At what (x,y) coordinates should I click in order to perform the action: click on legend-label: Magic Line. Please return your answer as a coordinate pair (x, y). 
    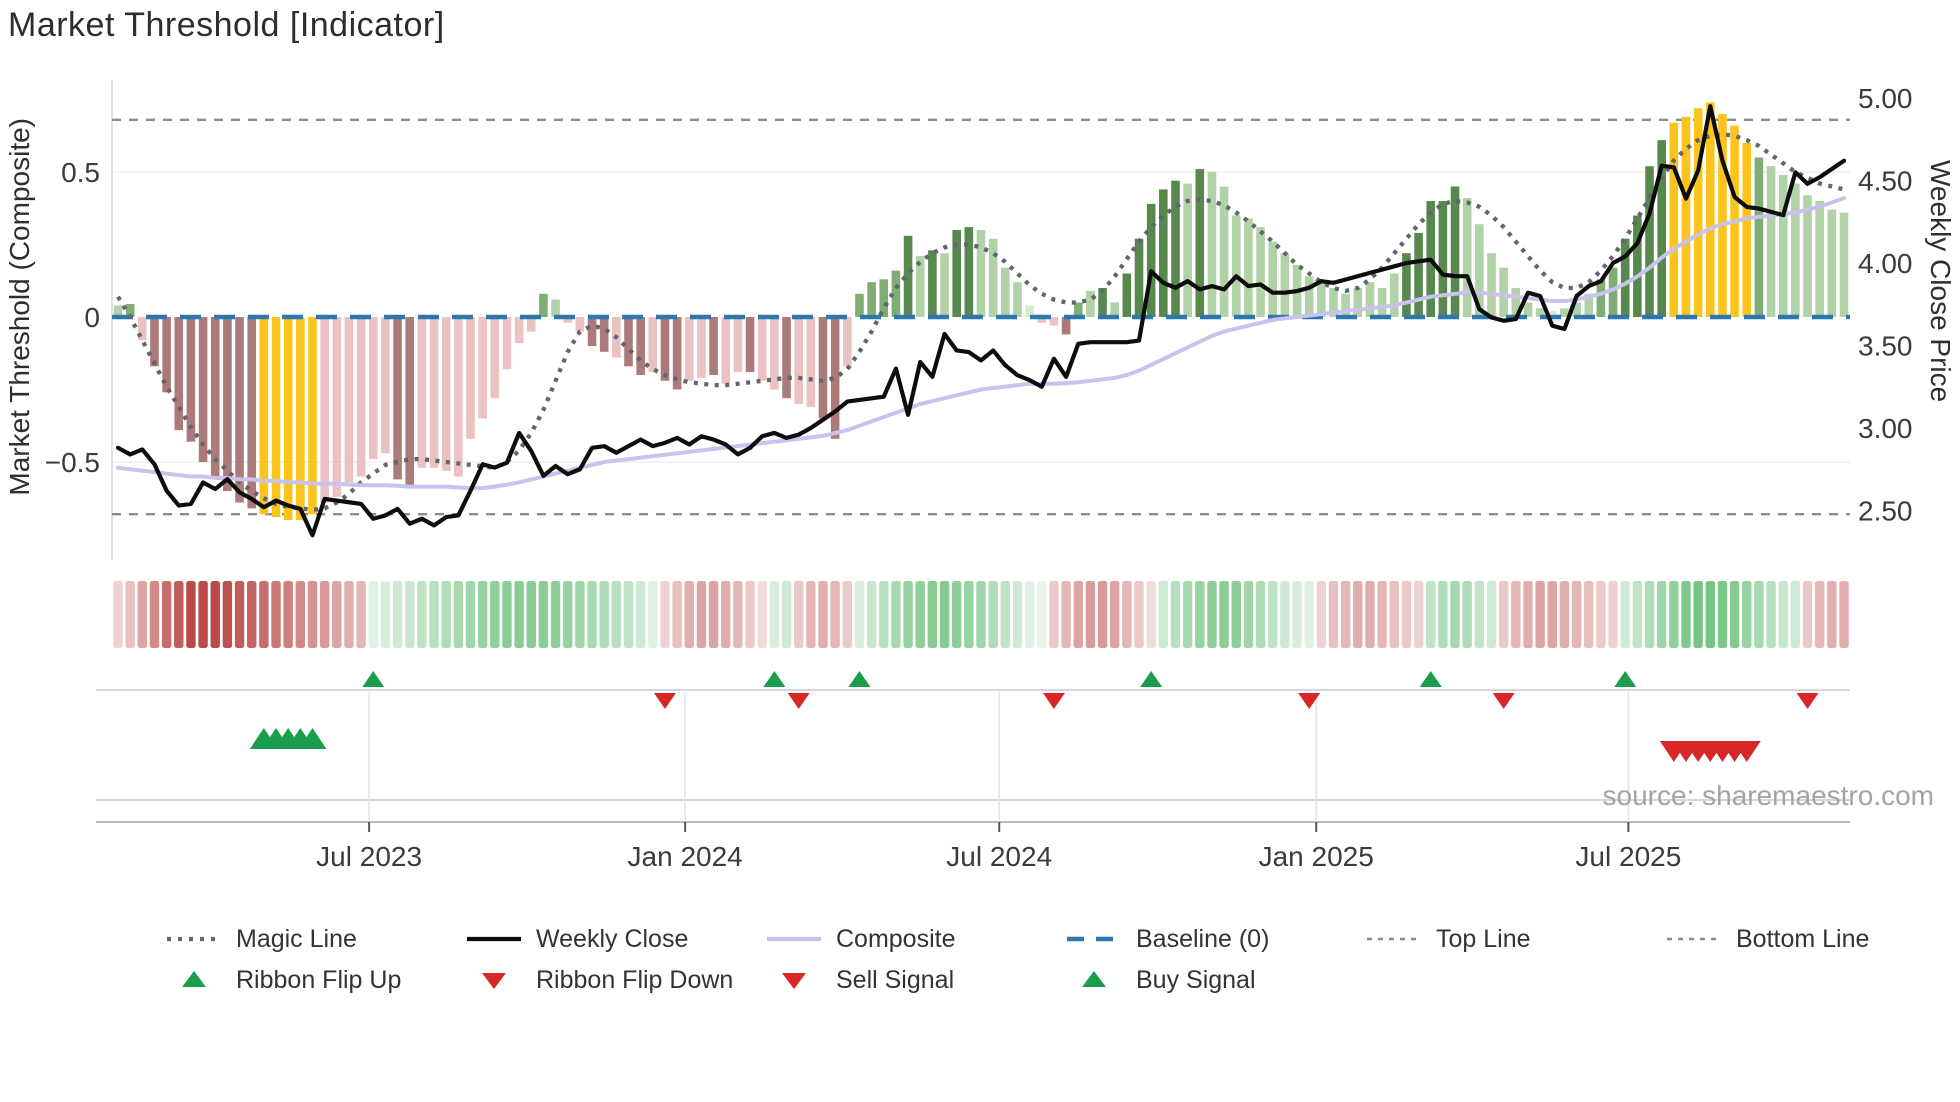
    Looking at the image, I should click on (296, 938).